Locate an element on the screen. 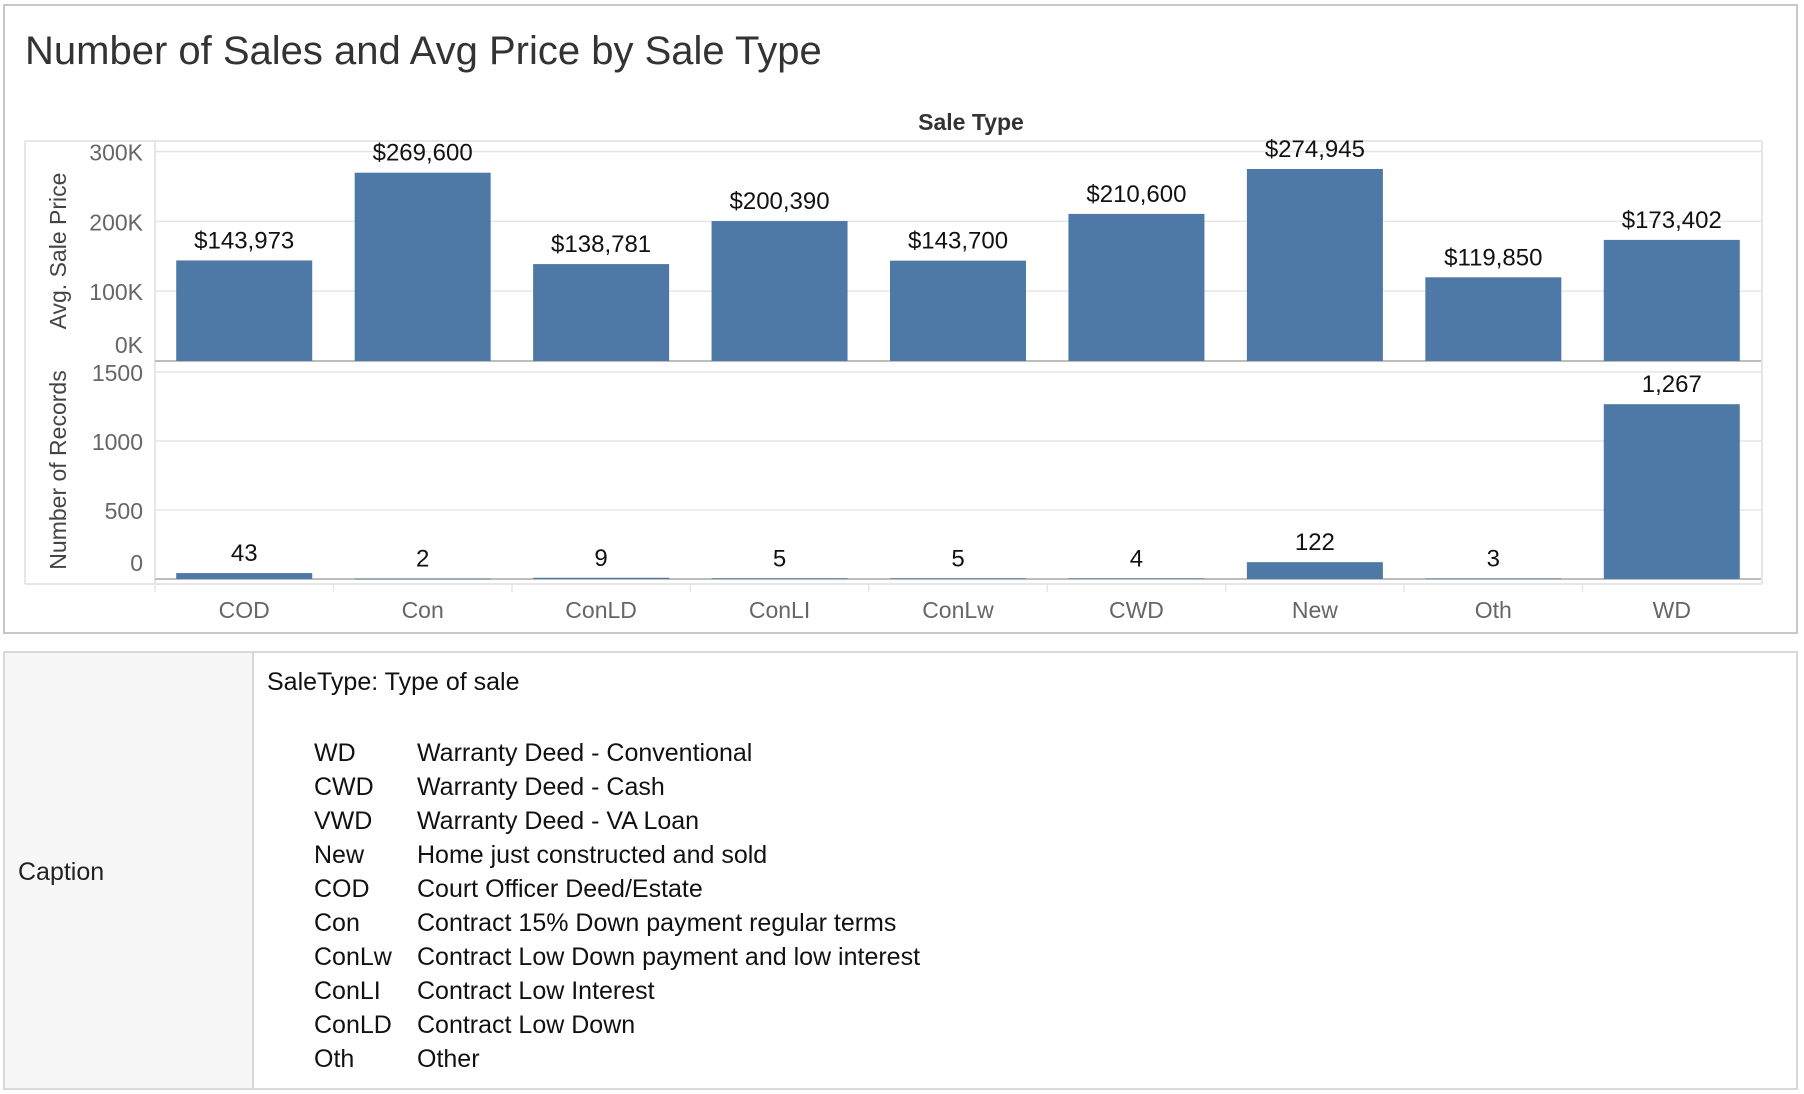 This screenshot has height=1094, width=1804. data-label: 4 is located at coordinates (1136, 558).